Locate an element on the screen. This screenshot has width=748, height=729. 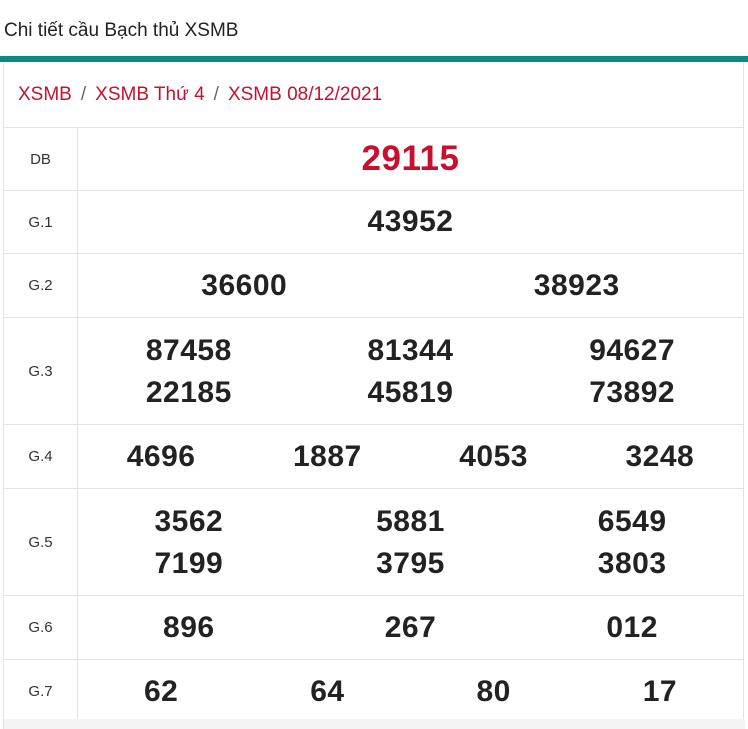
prize-label: G.5 is located at coordinates (40, 542).